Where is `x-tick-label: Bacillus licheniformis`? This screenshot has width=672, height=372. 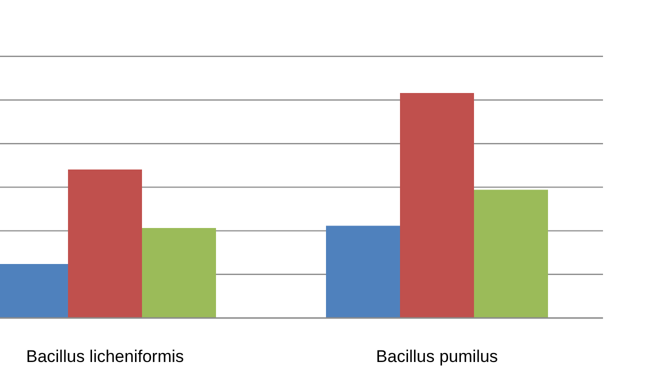
x-tick-label: Bacillus licheniformis is located at coordinates (105, 356).